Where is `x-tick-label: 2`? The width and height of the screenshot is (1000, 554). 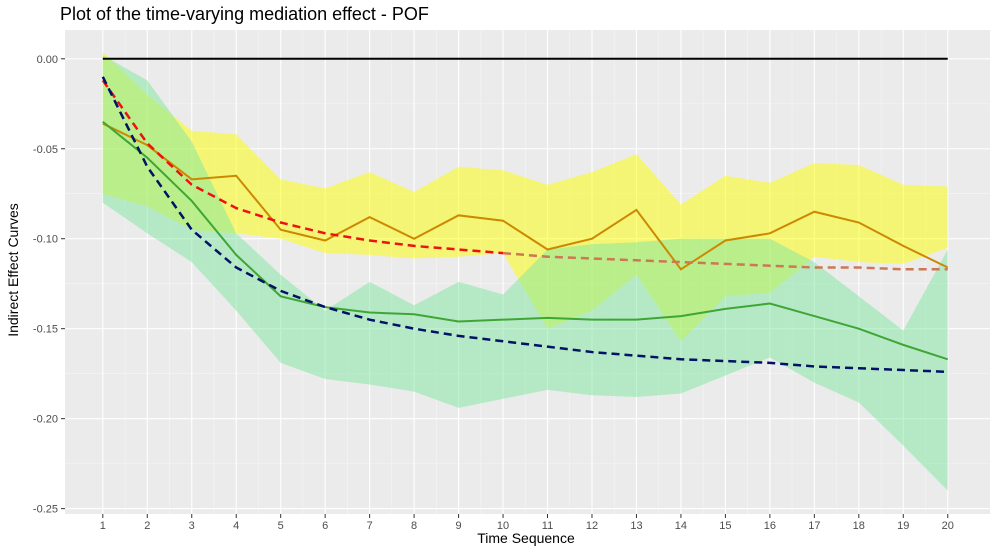
x-tick-label: 2 is located at coordinates (147, 526).